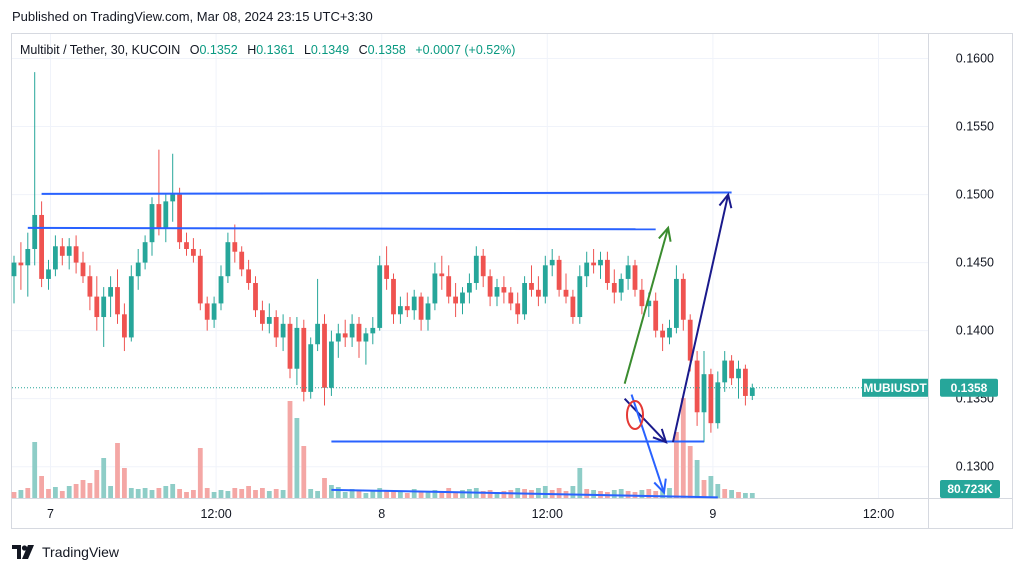 Image resolution: width=1024 pixels, height=574 pixels. I want to click on arrow-line, so click(700, 318).